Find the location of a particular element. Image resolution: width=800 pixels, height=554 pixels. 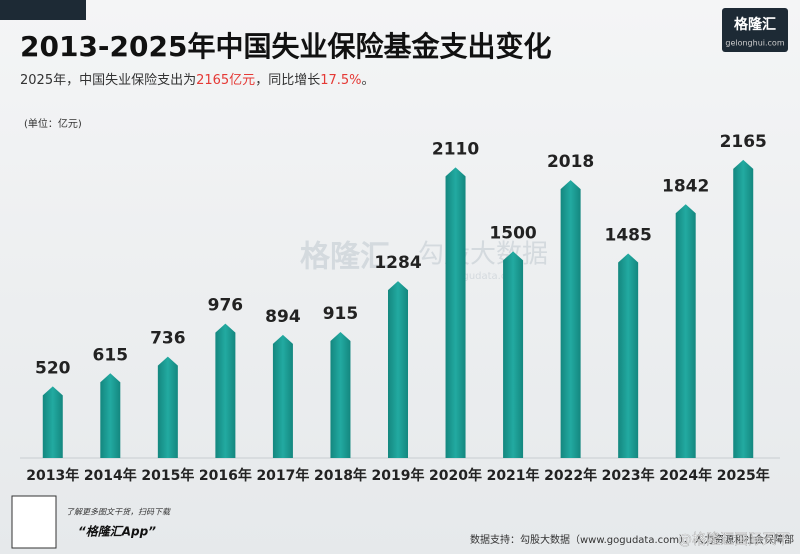

subtitle-part: 2025年，中国失业保险支出为 is located at coordinates (108, 80).